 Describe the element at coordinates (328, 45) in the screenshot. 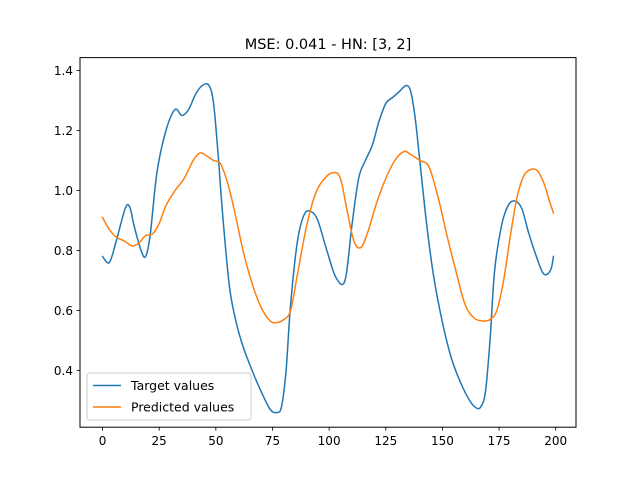

I see `chart-title: MSE: 0.041 - HN: [3, 2]` at that location.